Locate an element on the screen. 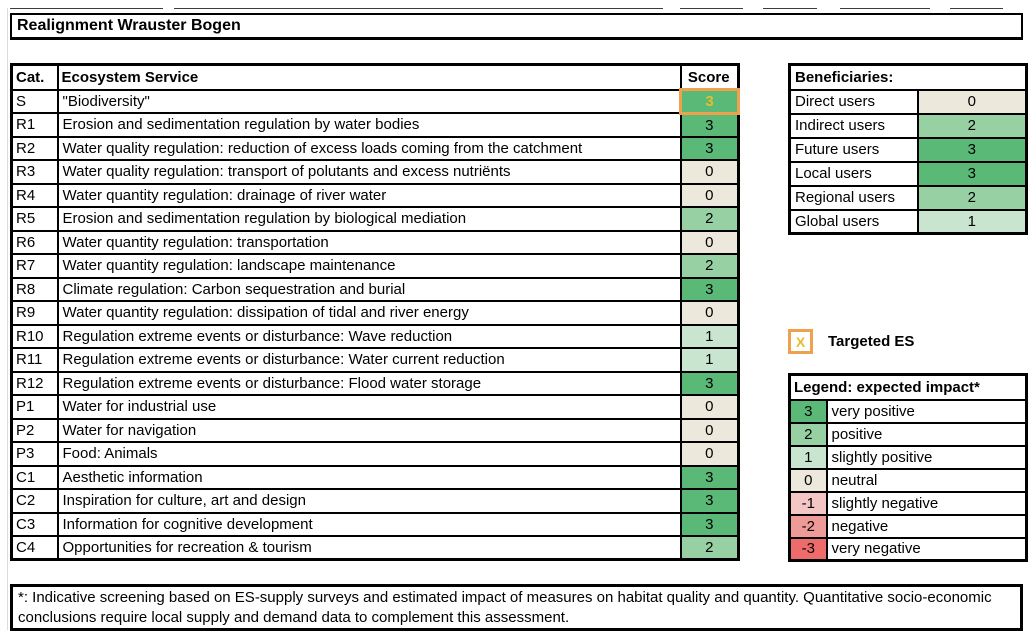 This screenshot has height=638, width=1036. category-cell: S is located at coordinates (34, 101).